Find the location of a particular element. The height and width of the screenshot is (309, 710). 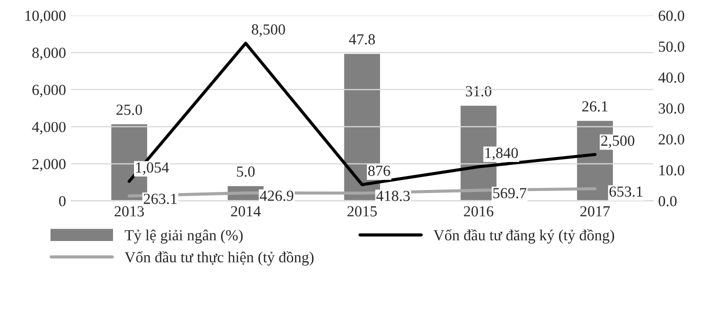

data-label: 426.9 is located at coordinates (277, 195).